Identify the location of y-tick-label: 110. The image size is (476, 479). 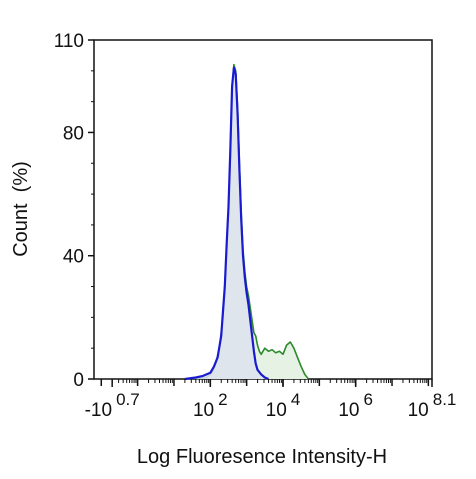
(69, 41).